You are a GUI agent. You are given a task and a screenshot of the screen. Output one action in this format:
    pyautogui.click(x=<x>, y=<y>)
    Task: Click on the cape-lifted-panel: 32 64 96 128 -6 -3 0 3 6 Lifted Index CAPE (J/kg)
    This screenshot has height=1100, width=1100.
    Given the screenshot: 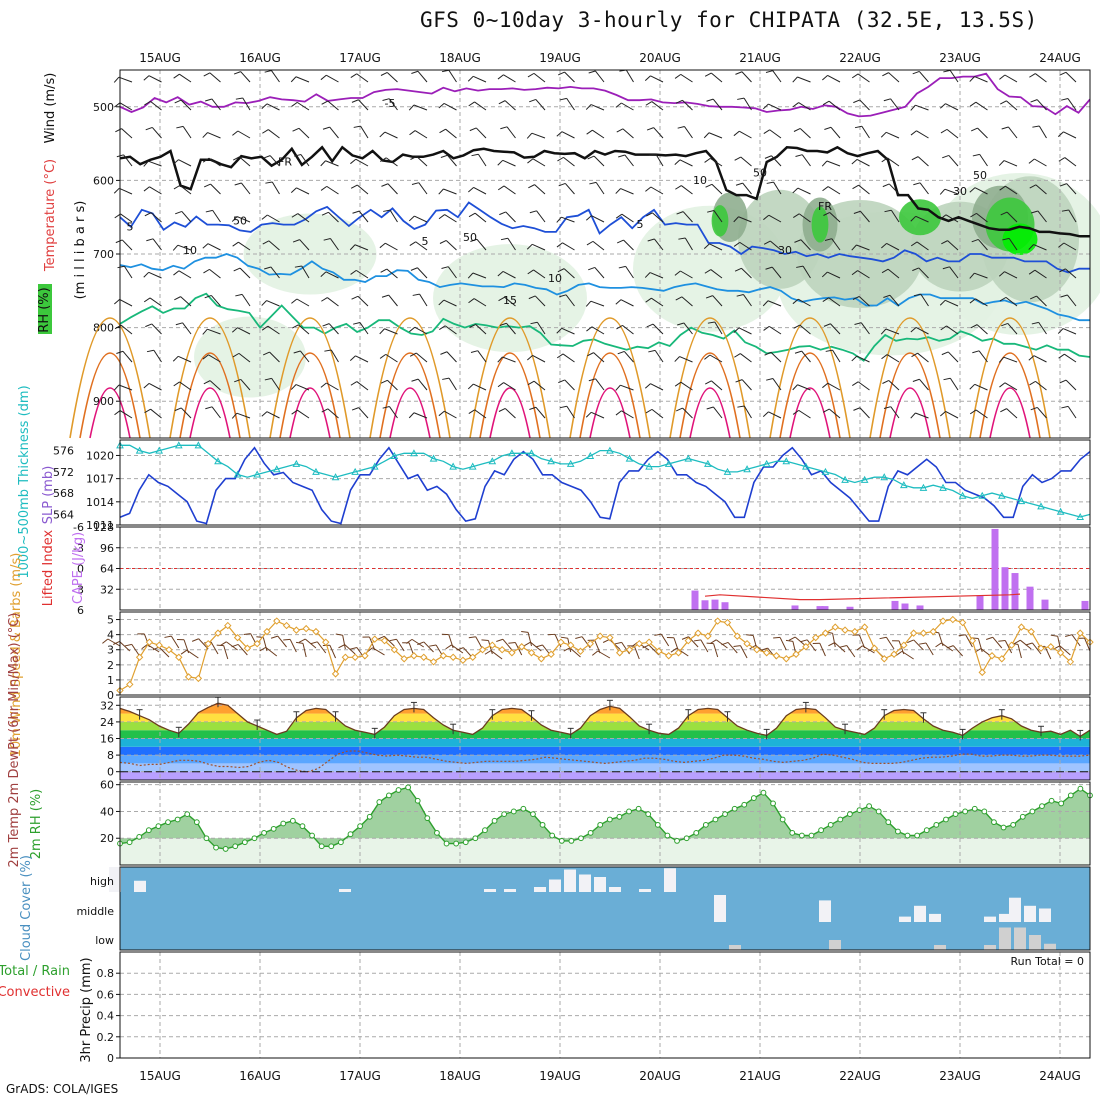 What is the action you would take?
    pyautogui.click(x=566, y=569)
    